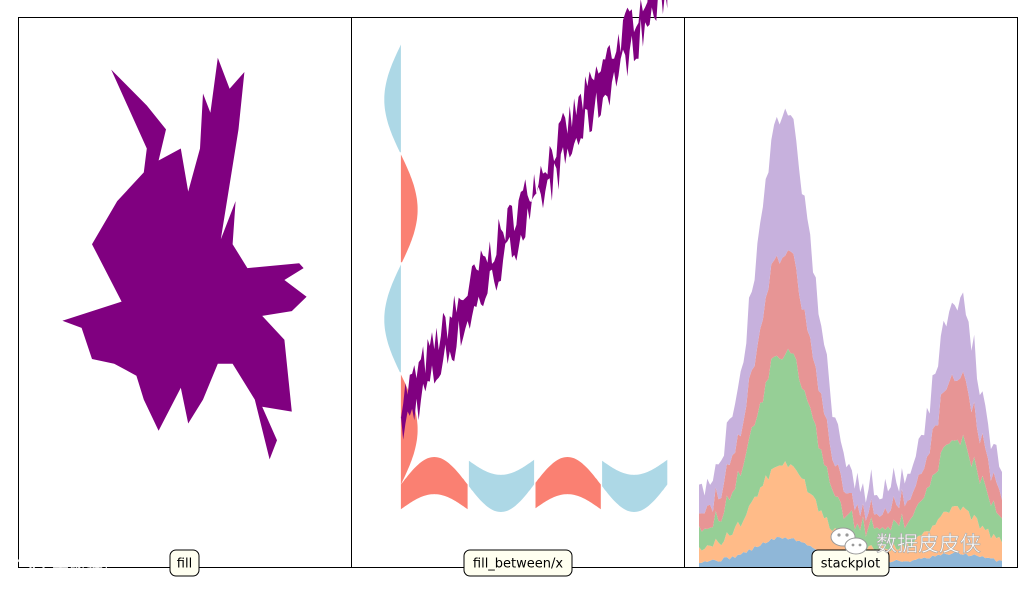 The image size is (1035, 589). What do you see at coordinates (928, 544) in the screenshot?
I see `watermark-right-text: 数据皮皮侠` at bounding box center [928, 544].